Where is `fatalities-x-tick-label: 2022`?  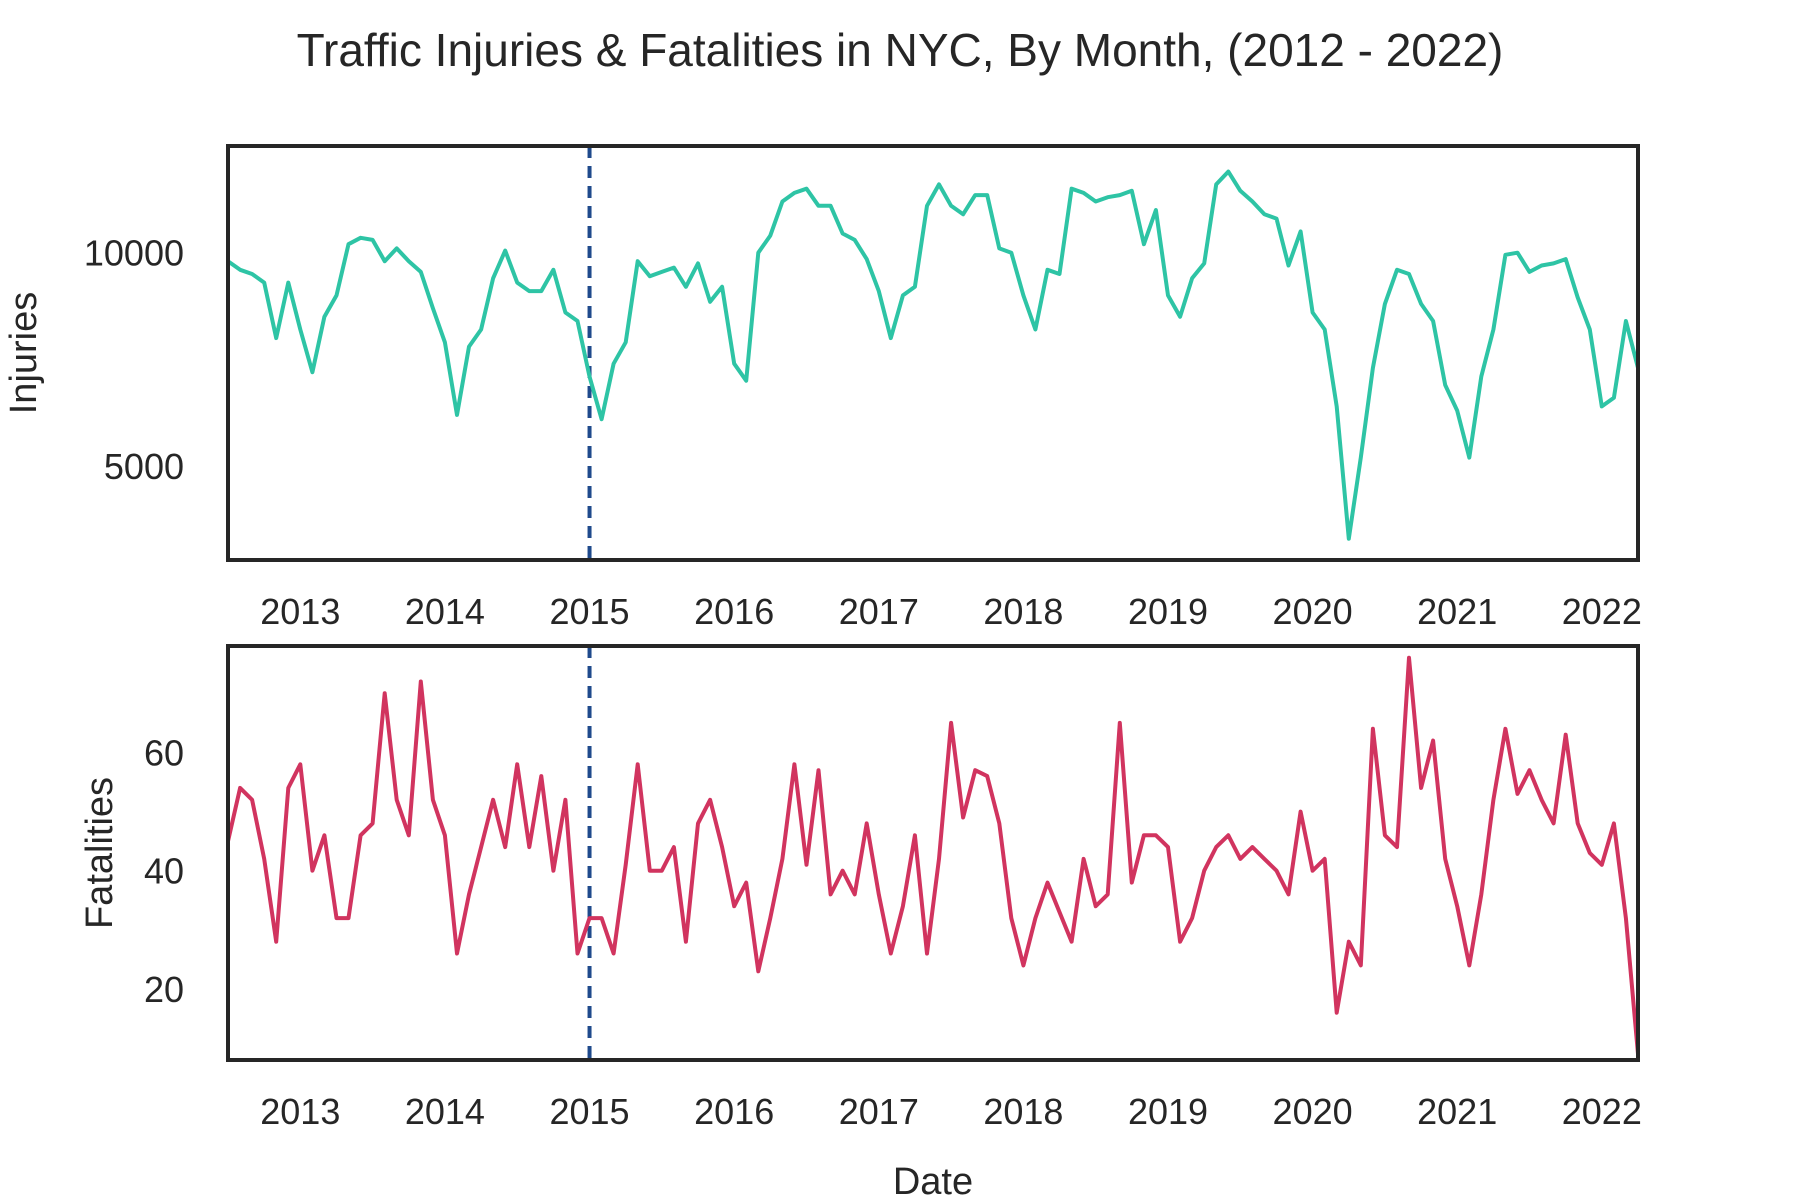
fatalities-x-tick-label: 2022 is located at coordinates (1602, 1111).